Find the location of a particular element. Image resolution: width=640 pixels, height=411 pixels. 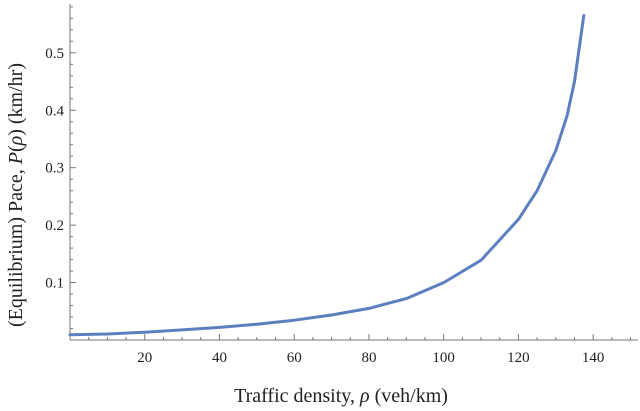

y-tick-label: 0.3 is located at coordinates (54, 169).